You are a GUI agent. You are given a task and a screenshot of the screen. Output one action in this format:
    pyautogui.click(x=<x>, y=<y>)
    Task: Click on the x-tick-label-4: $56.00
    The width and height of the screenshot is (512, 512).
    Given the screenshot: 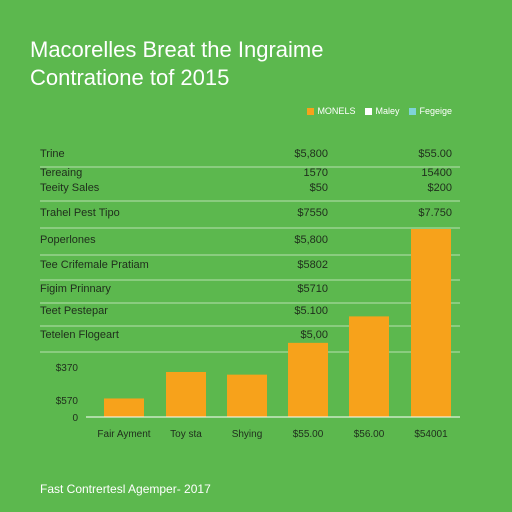 What is the action you would take?
    pyautogui.click(x=369, y=434)
    